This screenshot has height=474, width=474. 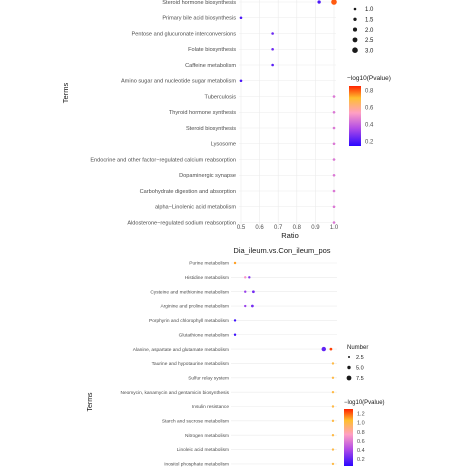 I want to click on size-legend-label: 2.0, so click(x=369, y=31).